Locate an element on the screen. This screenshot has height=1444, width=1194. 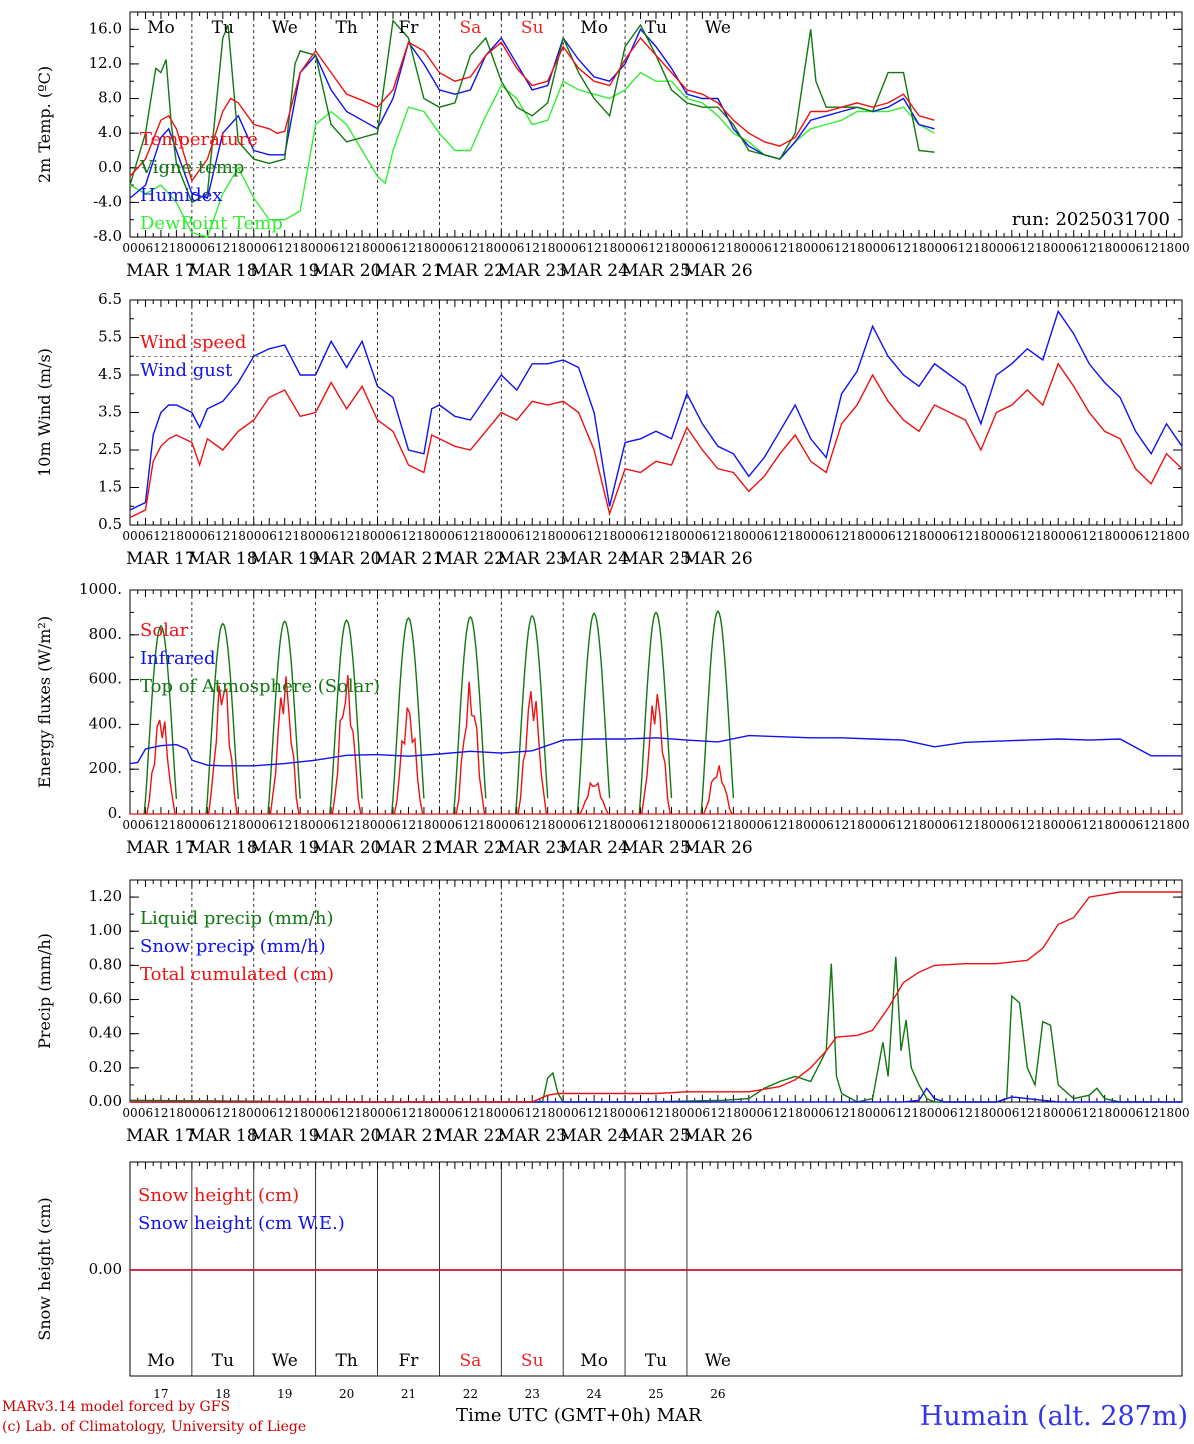
weekday-label: Mo is located at coordinates (161, 28).